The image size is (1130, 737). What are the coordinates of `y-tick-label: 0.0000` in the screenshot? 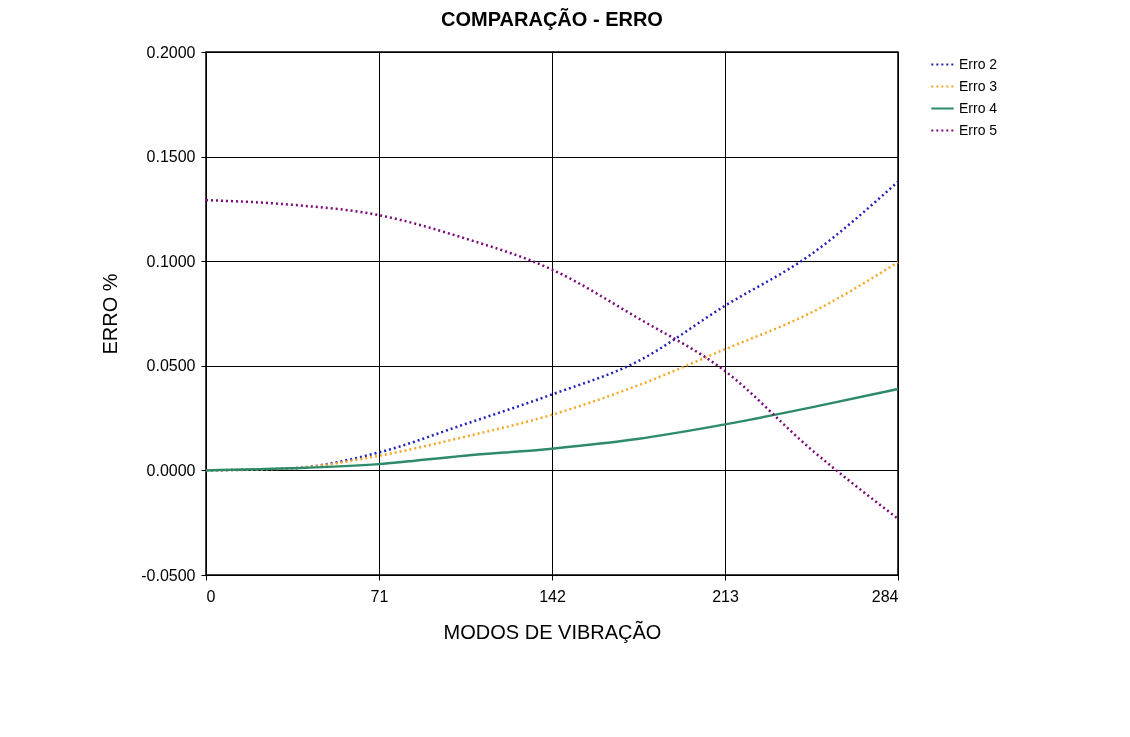 It's located at (171, 470).